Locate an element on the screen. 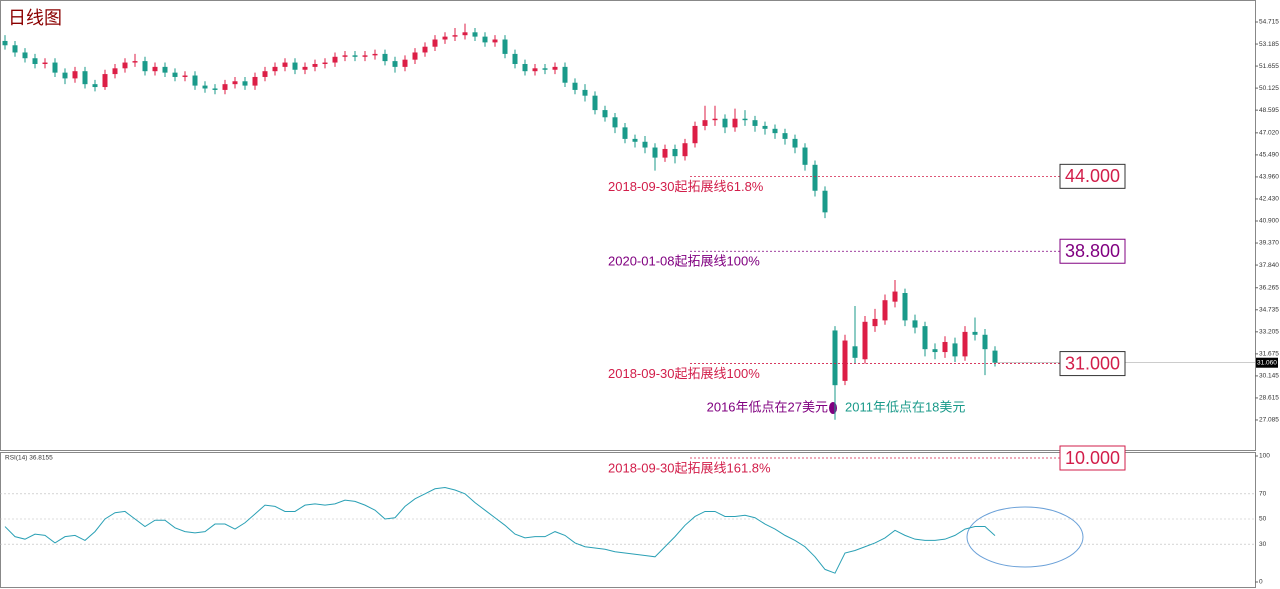 The width and height of the screenshot is (1280, 589). level-caption: 2018-09-30起拓展线100% is located at coordinates (684, 373).